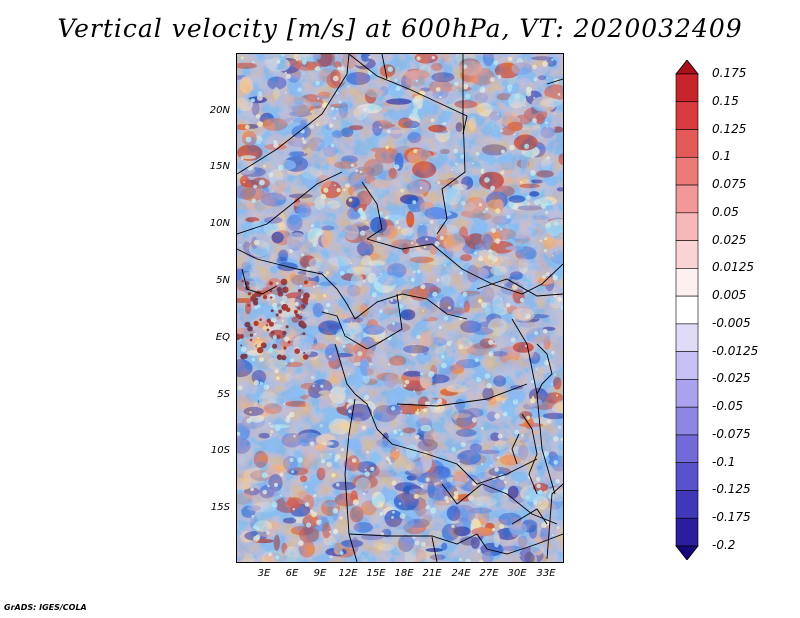 The image size is (800, 618). I want to click on colorbar-tick-label: 0.1, so click(722, 156).